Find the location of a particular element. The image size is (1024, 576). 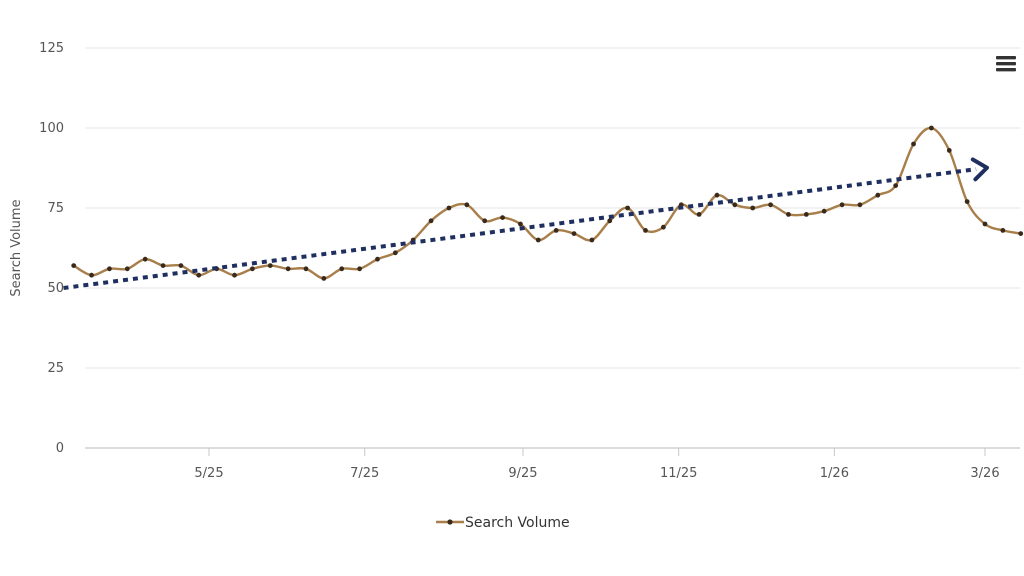

x-axis-ticks: 5/25 7/25 9/25 11/25 1/26 3/26 is located at coordinates (597, 464).